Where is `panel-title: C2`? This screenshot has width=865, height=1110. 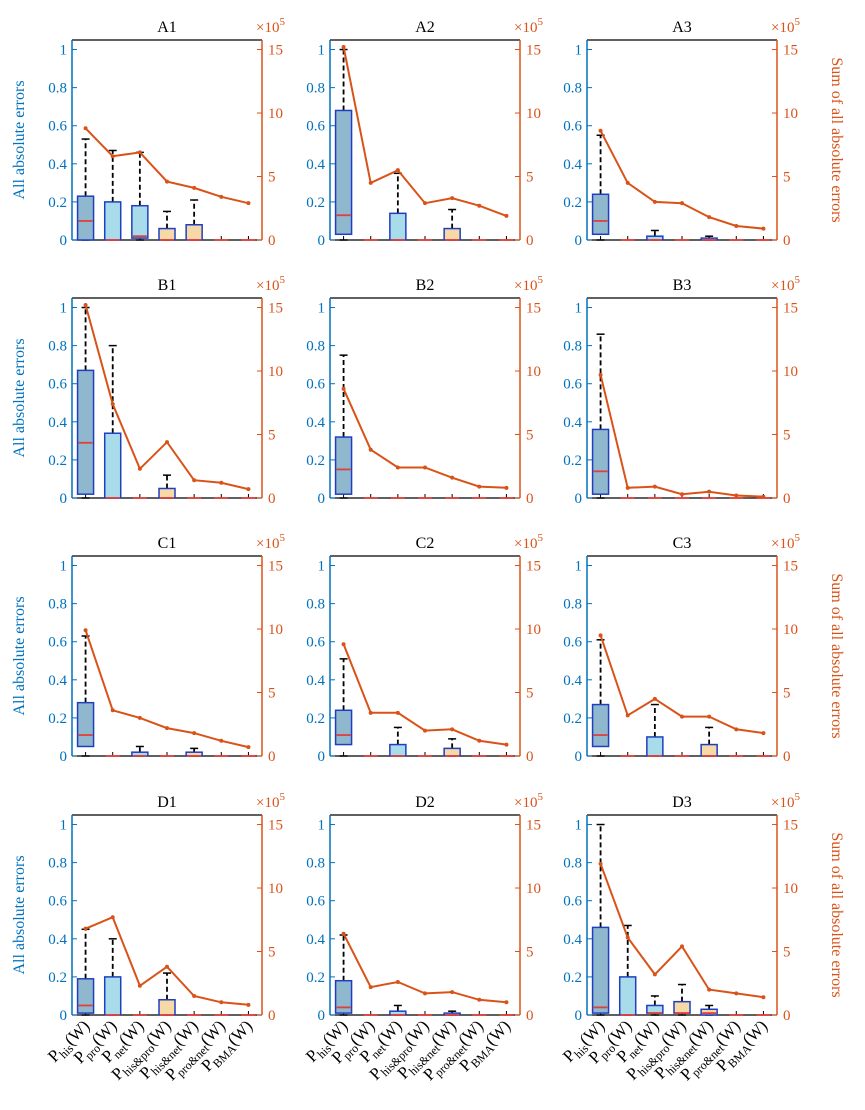 panel-title: C2 is located at coordinates (425, 543).